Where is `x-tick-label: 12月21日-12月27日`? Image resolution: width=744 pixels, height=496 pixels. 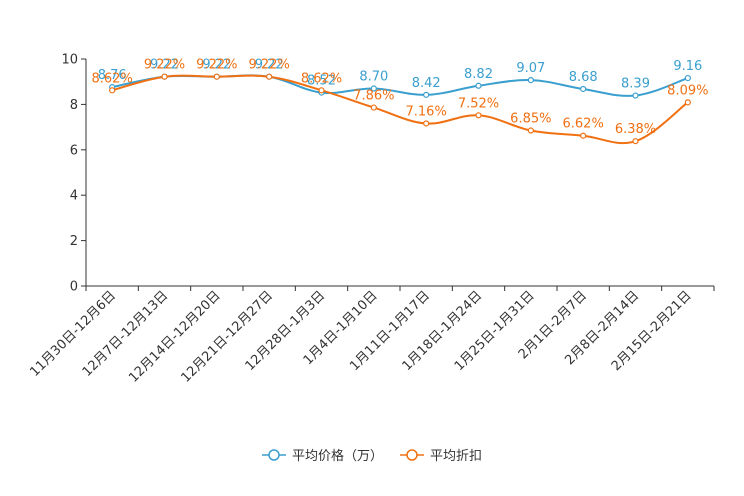
x-tick-label: 12月21日-12月27日 is located at coordinates (227, 336).